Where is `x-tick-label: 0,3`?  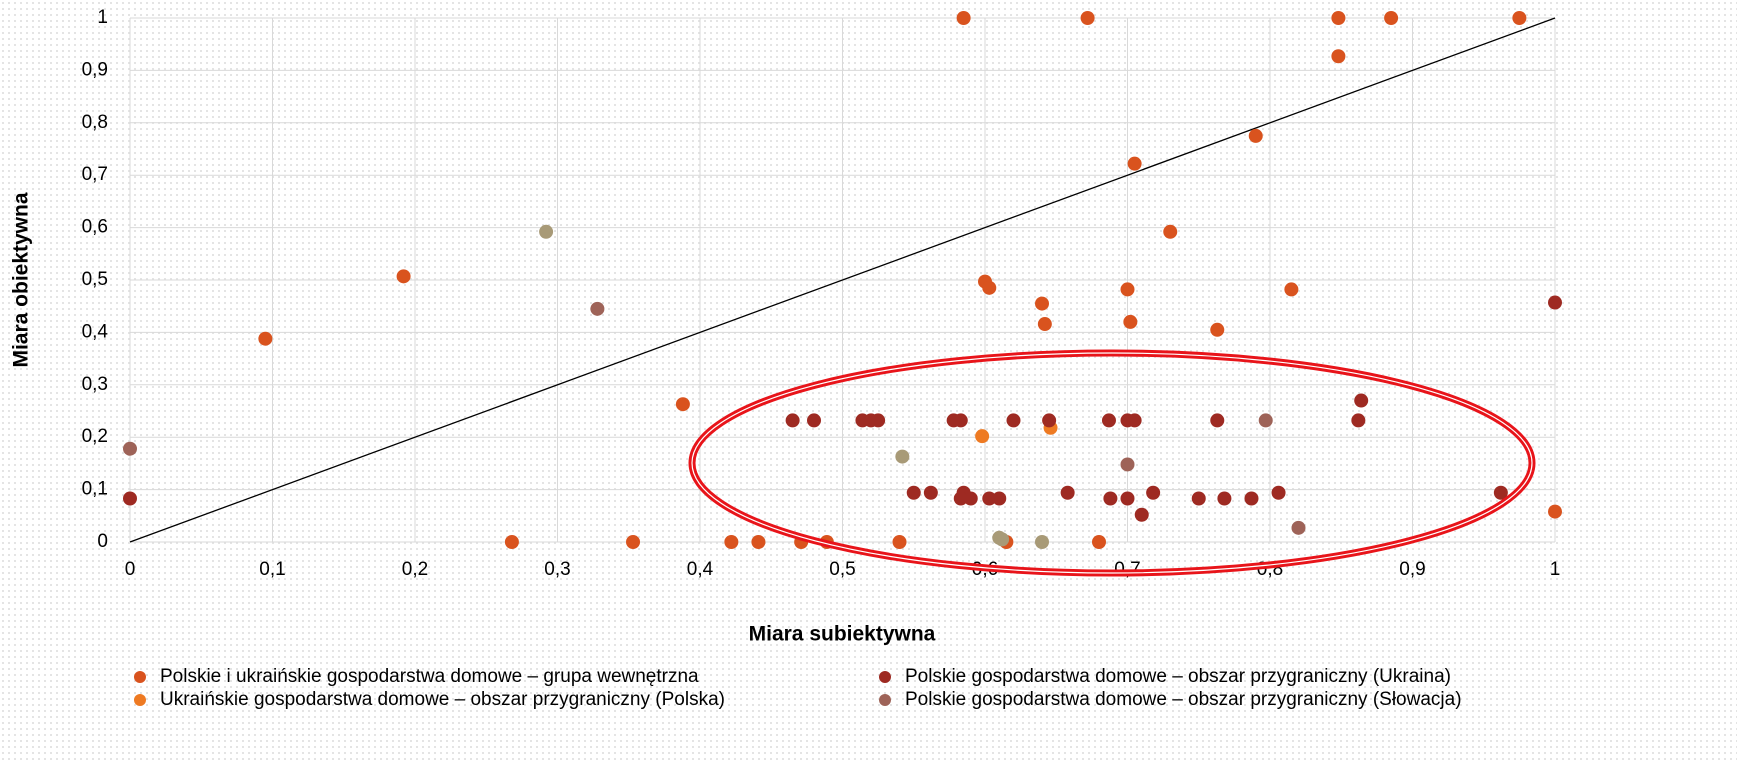 x-tick-label: 0,3 is located at coordinates (557, 569).